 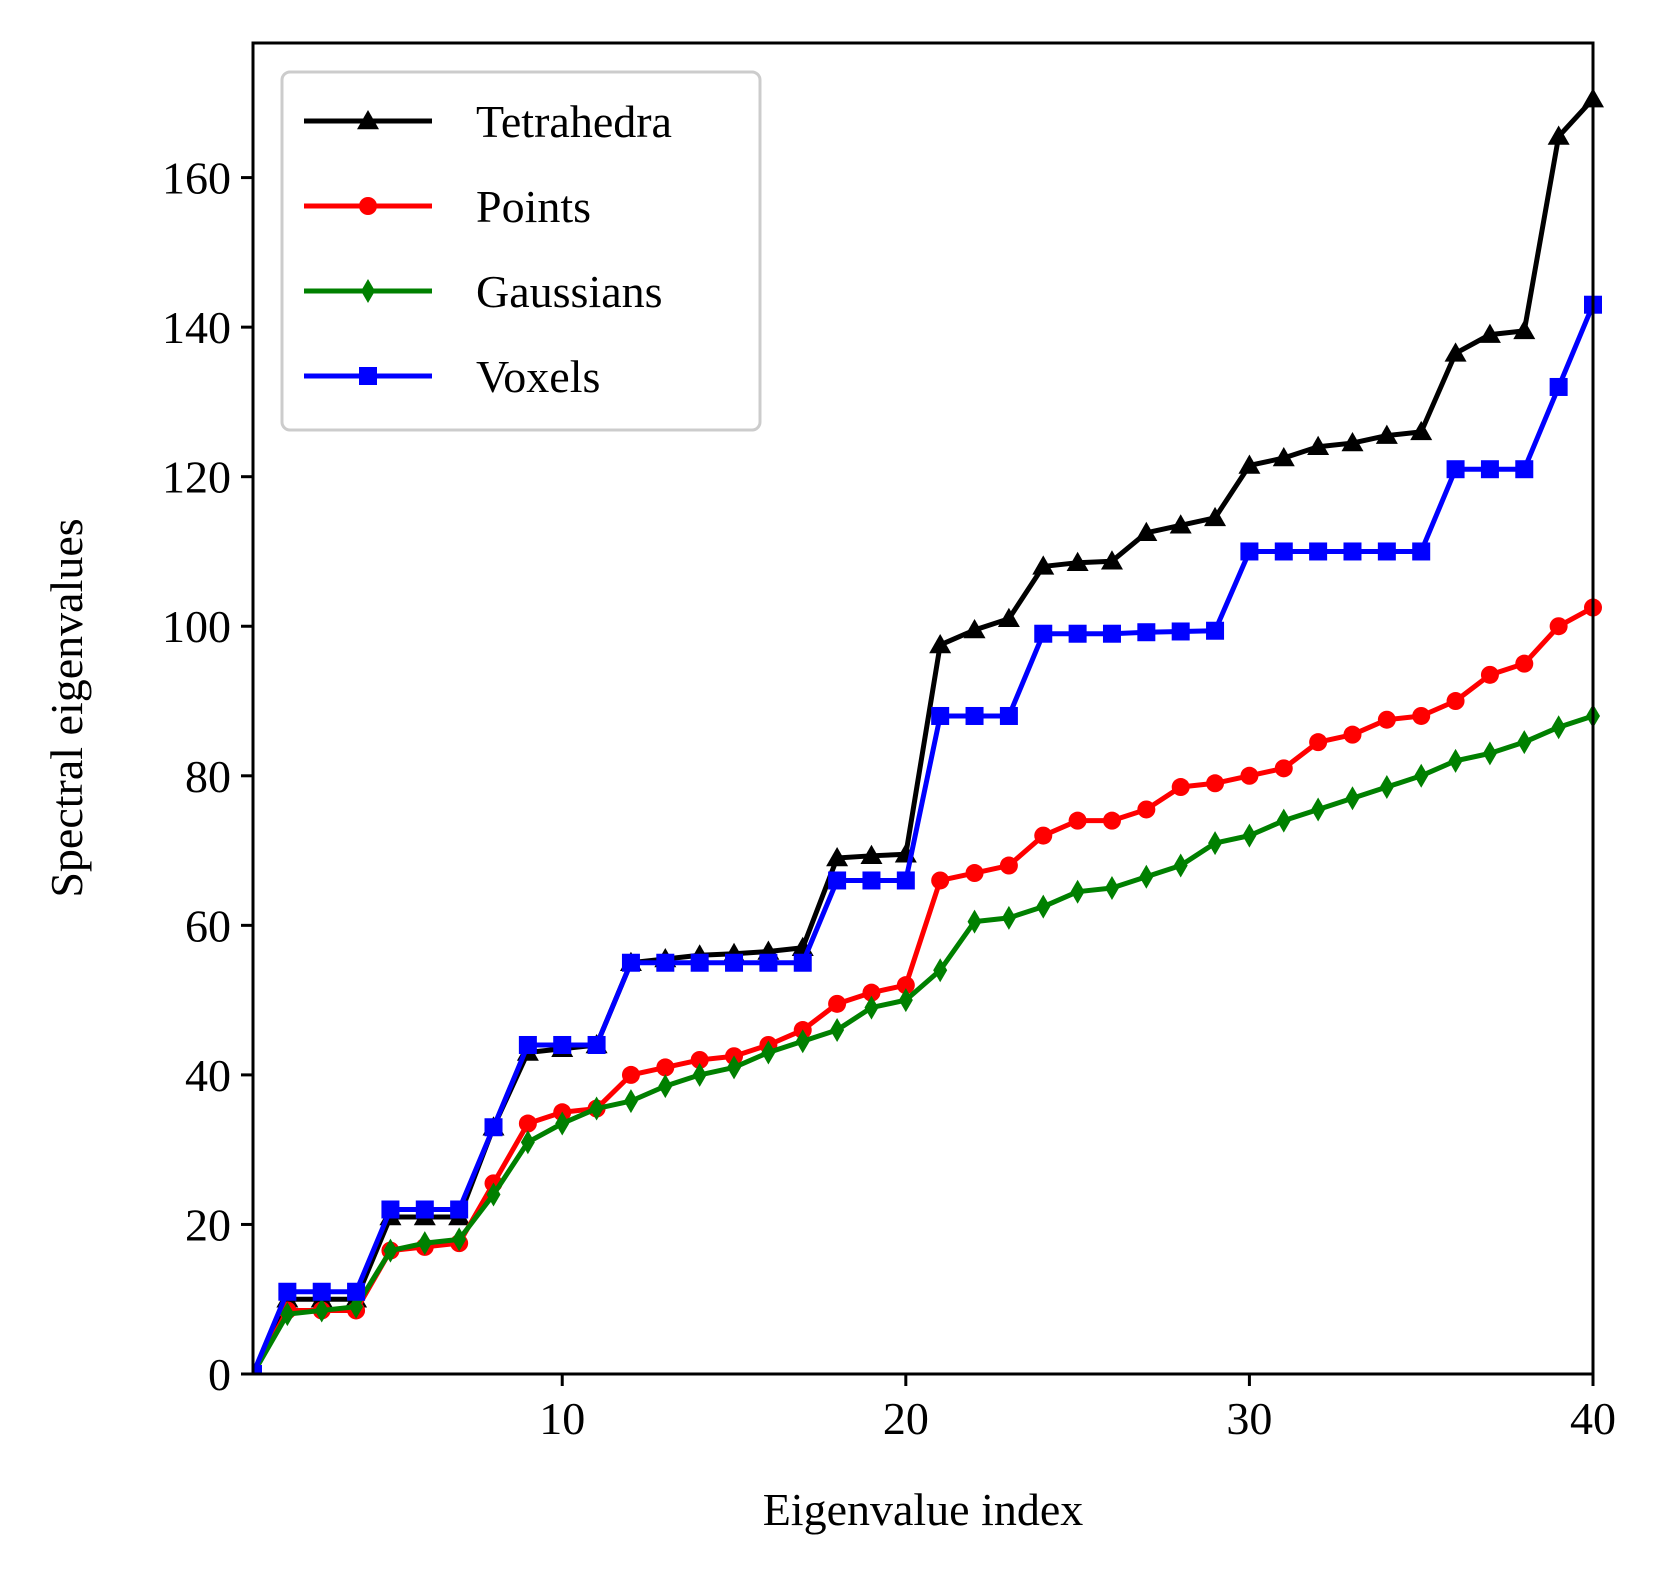 What do you see at coordinates (562, 1418) in the screenshot?
I see `x-tick-label: 10` at bounding box center [562, 1418].